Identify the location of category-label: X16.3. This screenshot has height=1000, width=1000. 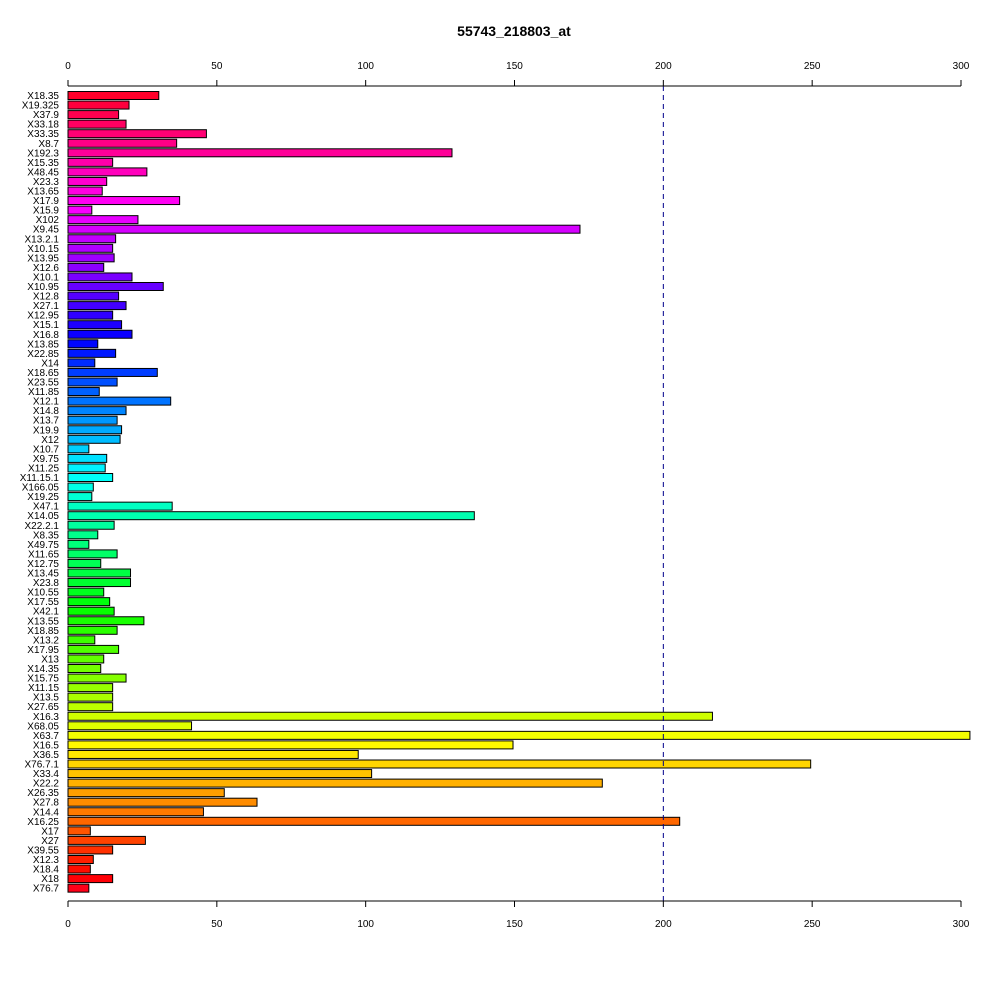
(46, 717).